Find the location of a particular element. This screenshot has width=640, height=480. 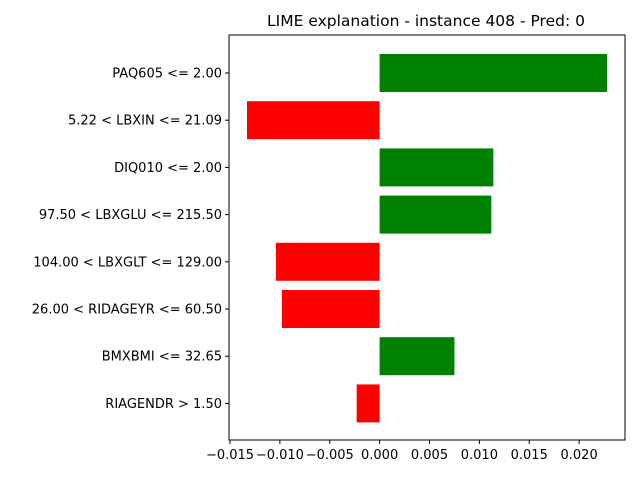

x-tick-label: 0.015 is located at coordinates (529, 455).